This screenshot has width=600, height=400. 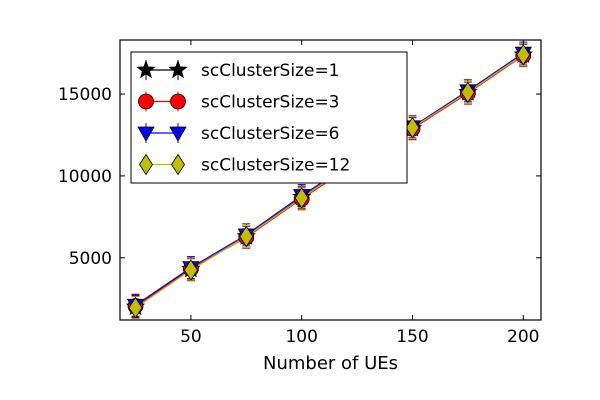 What do you see at coordinates (330, 363) in the screenshot?
I see `x-axis-label: Number of UEs` at bounding box center [330, 363].